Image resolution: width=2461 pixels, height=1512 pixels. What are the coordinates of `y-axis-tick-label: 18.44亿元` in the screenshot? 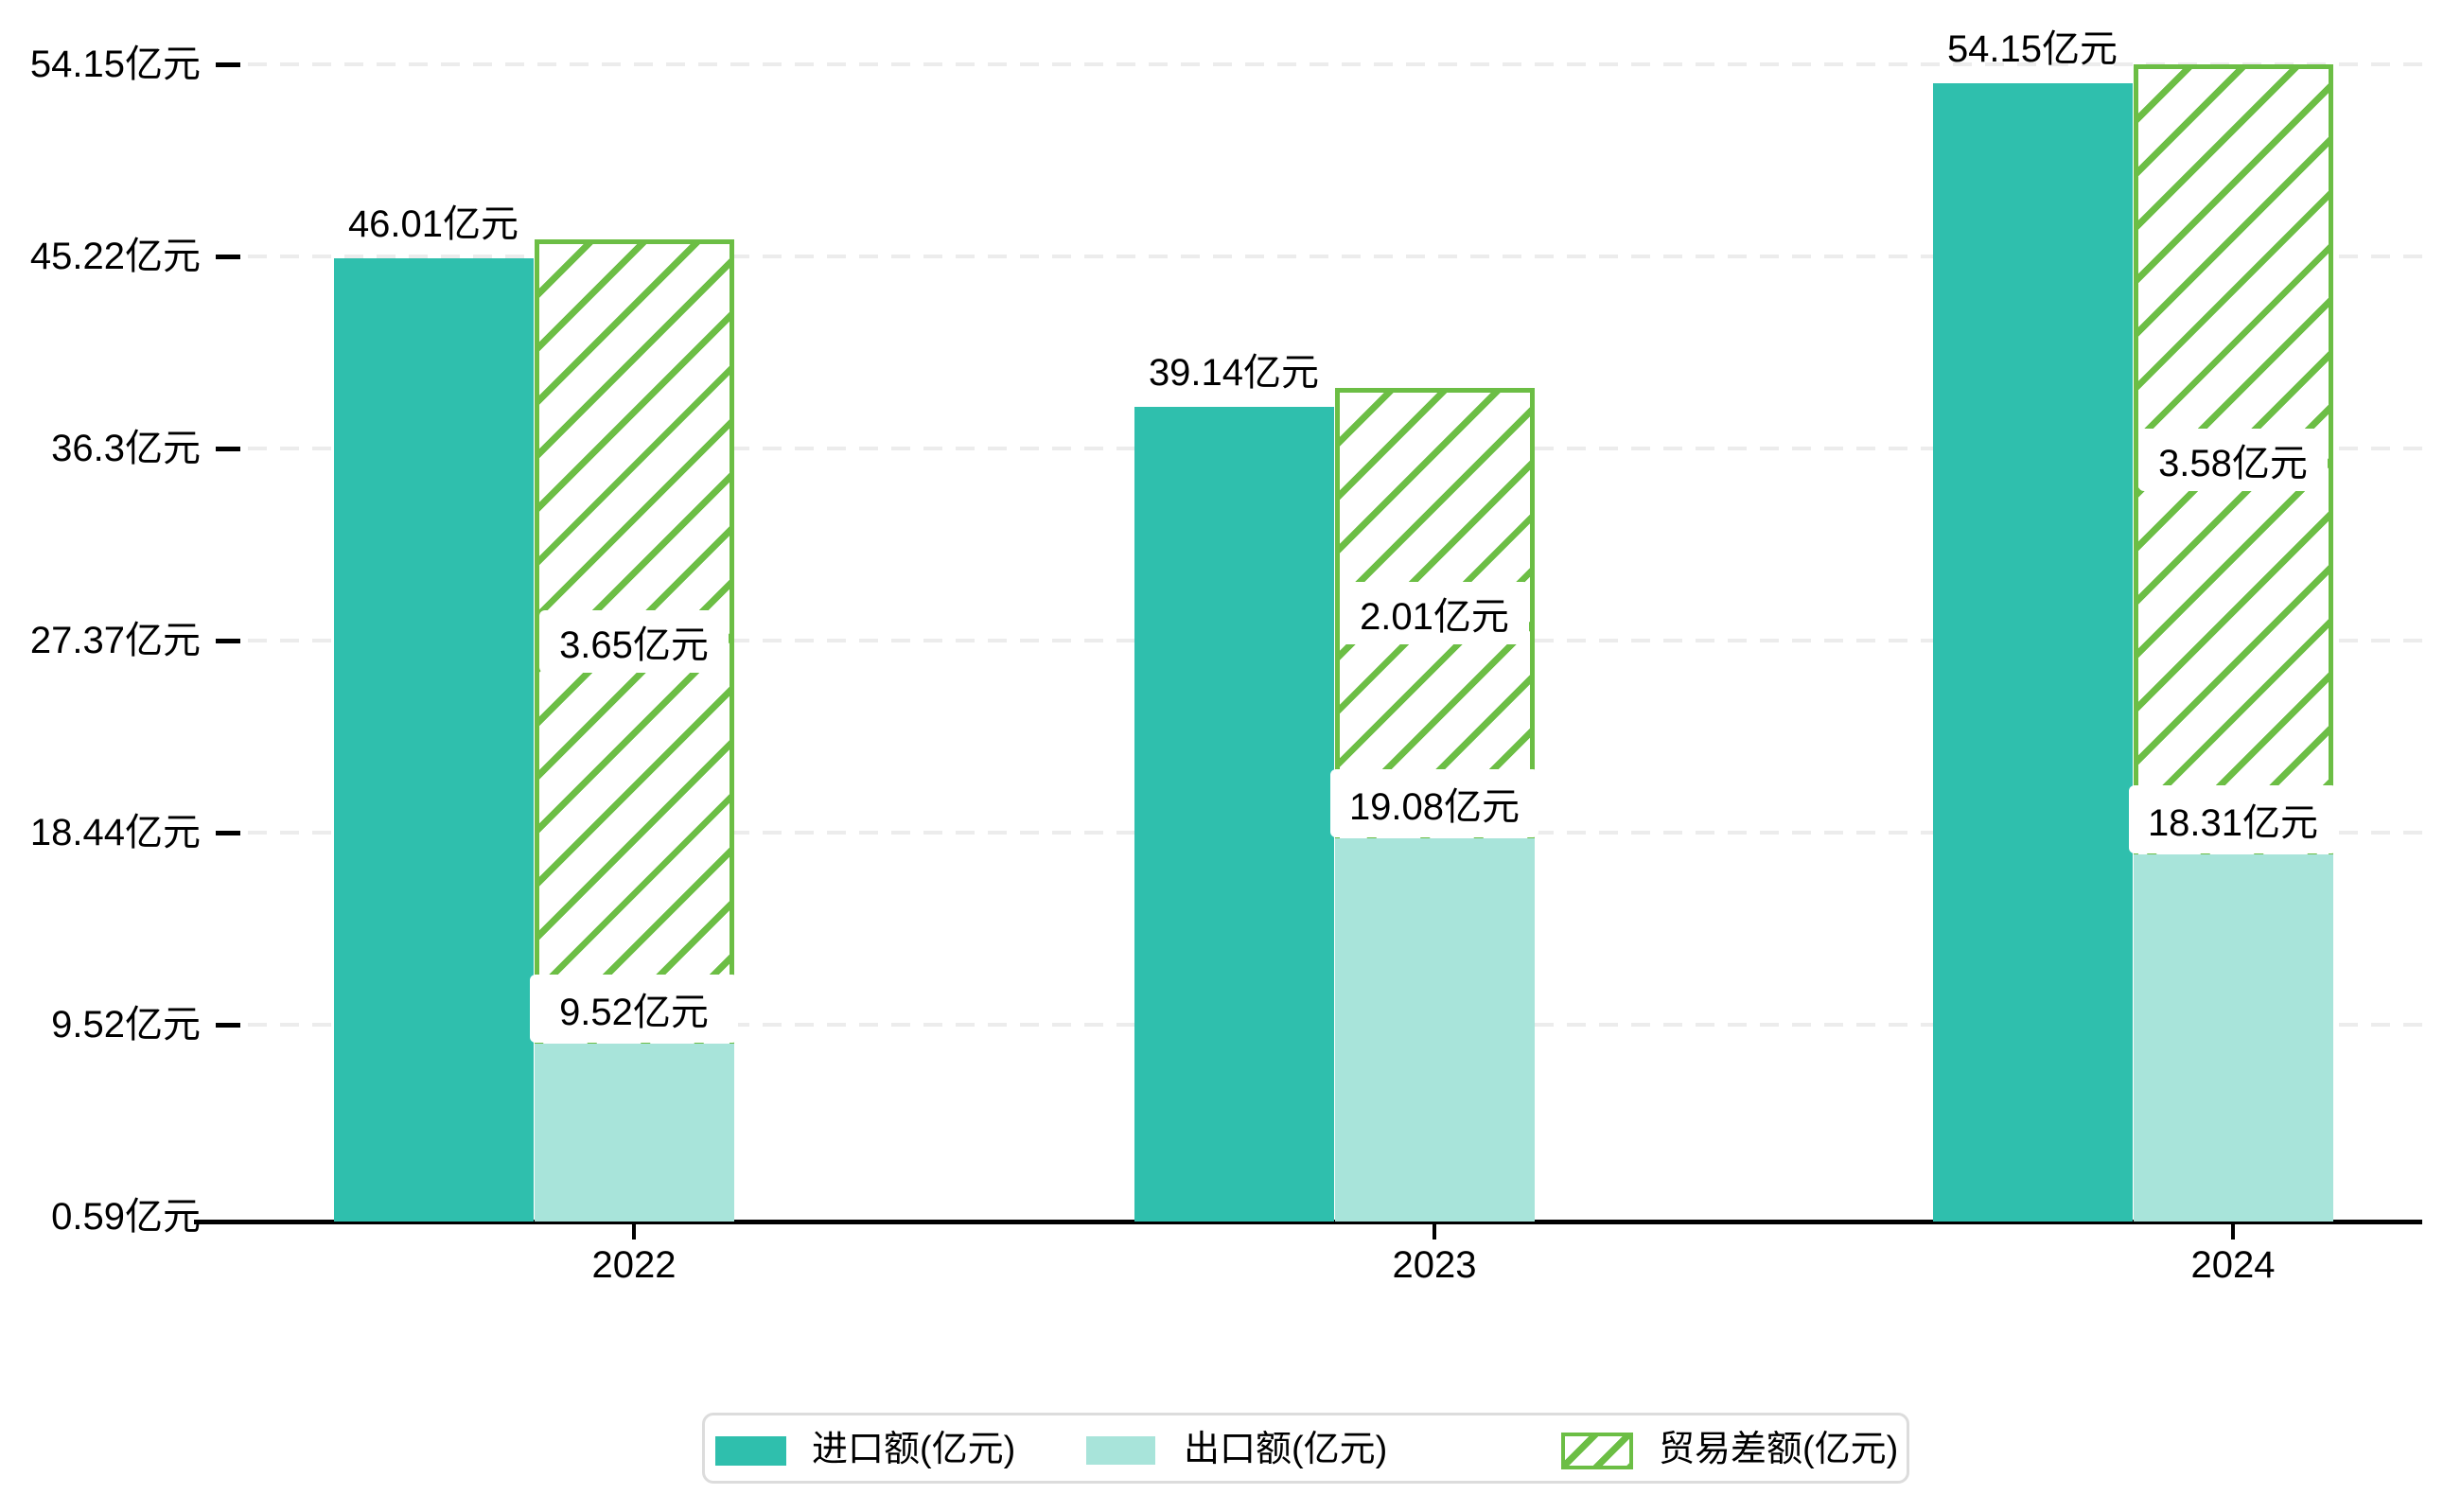 It's located at (115, 833).